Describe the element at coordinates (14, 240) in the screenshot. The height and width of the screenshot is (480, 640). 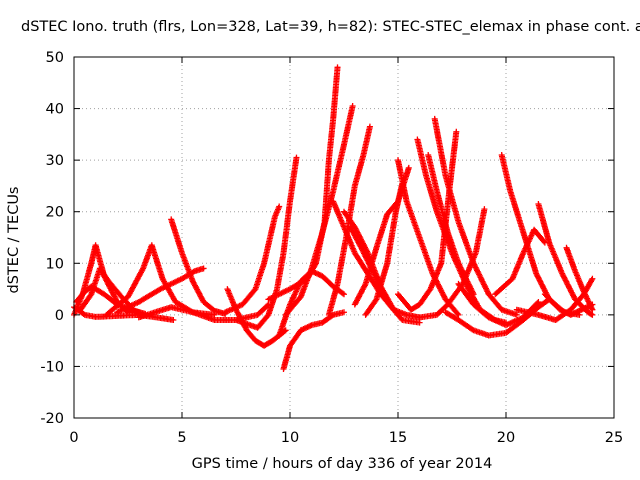
I see `y-axis-label: dSTEC / TECUs` at that location.